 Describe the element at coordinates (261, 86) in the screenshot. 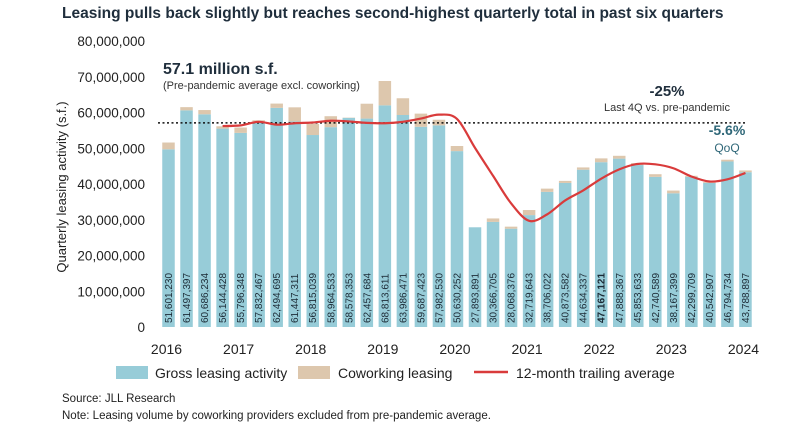

I see `avg-annotation-note: (Pre-pandemic average excl. coworking)` at that location.